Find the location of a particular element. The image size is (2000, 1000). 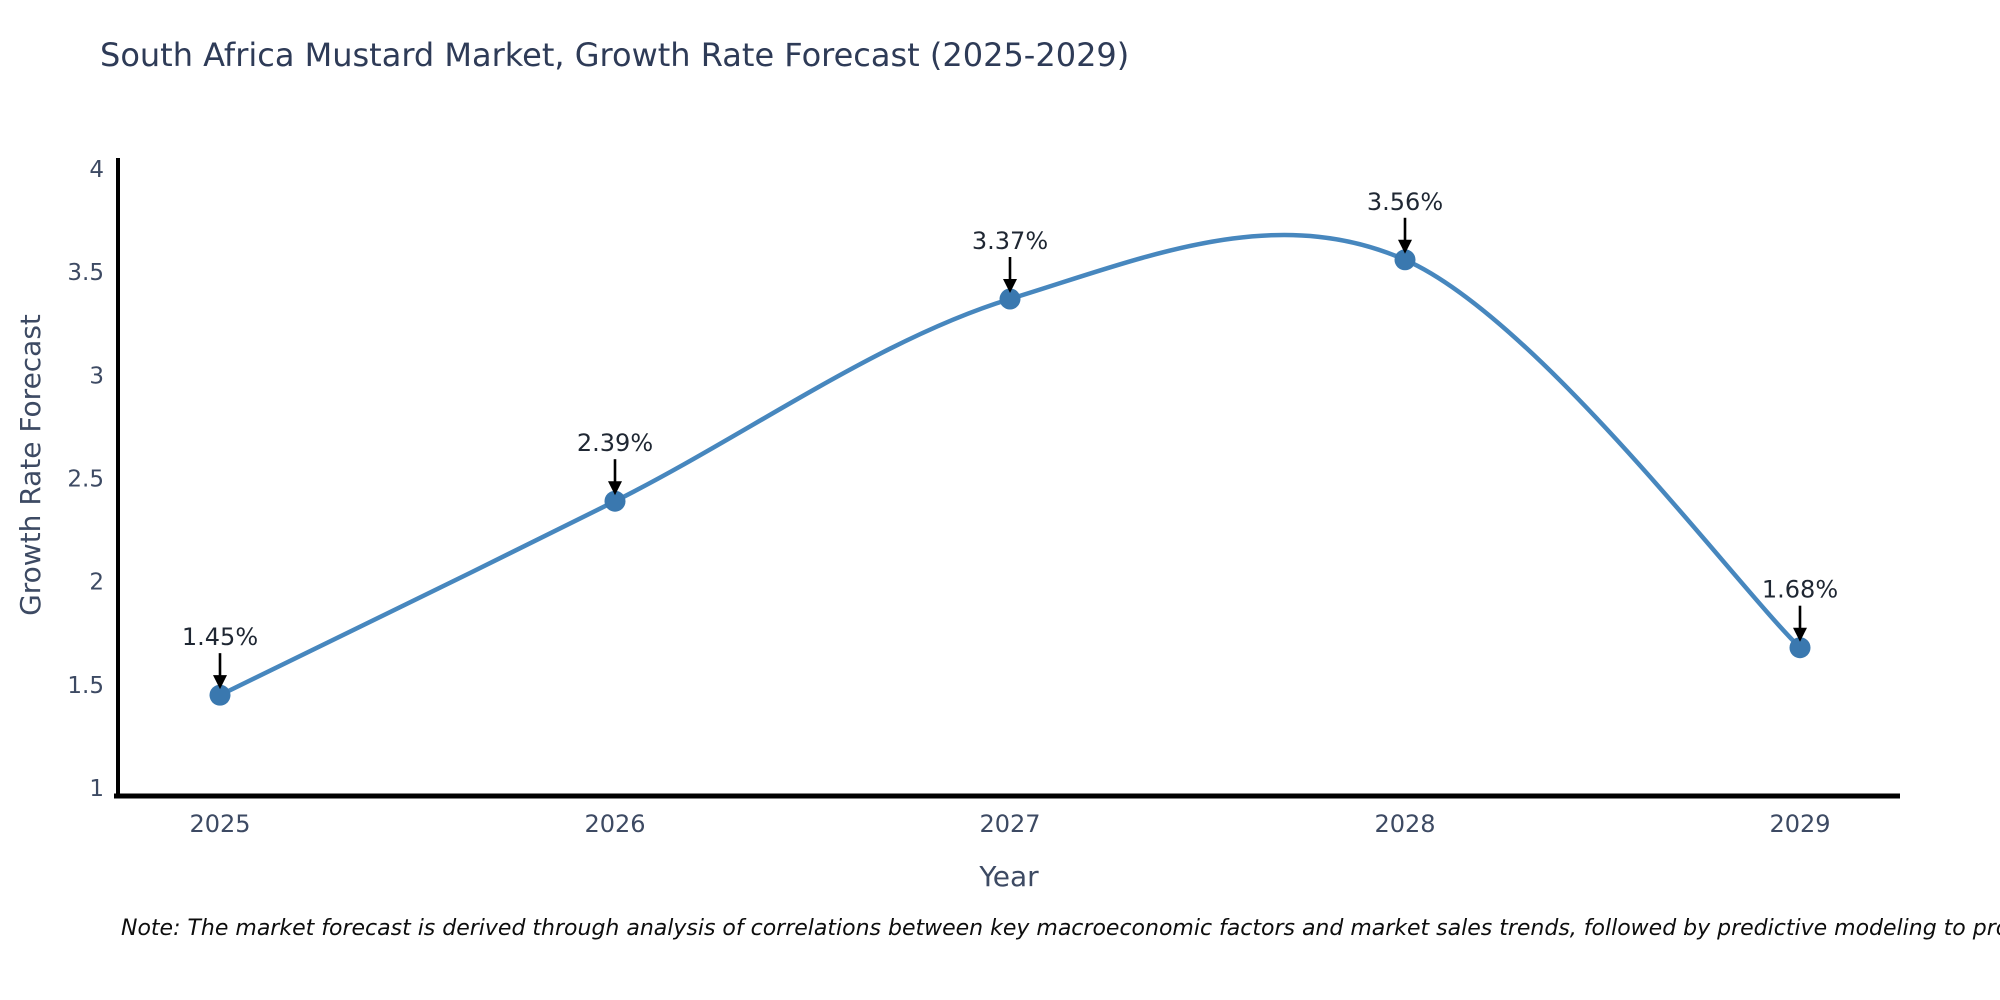

data-point-label: 1.68% is located at coordinates (1800, 590).